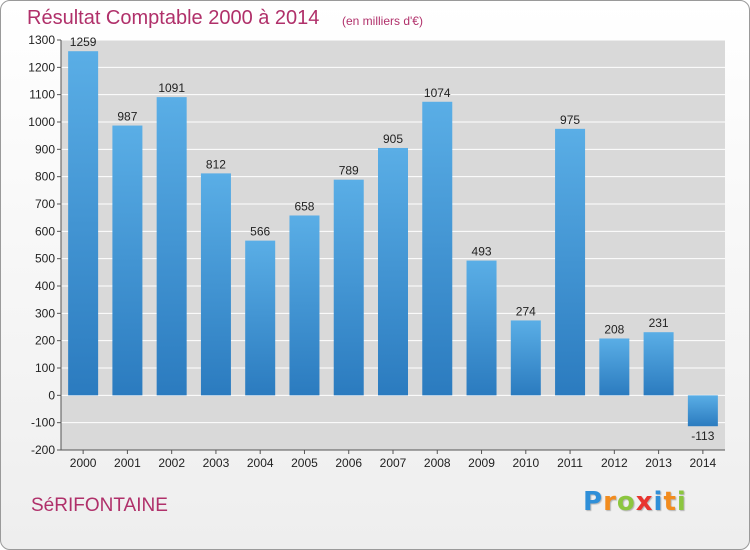 The width and height of the screenshot is (750, 550). What do you see at coordinates (393, 139) in the screenshot?
I see `data-label-2007: 905` at bounding box center [393, 139].